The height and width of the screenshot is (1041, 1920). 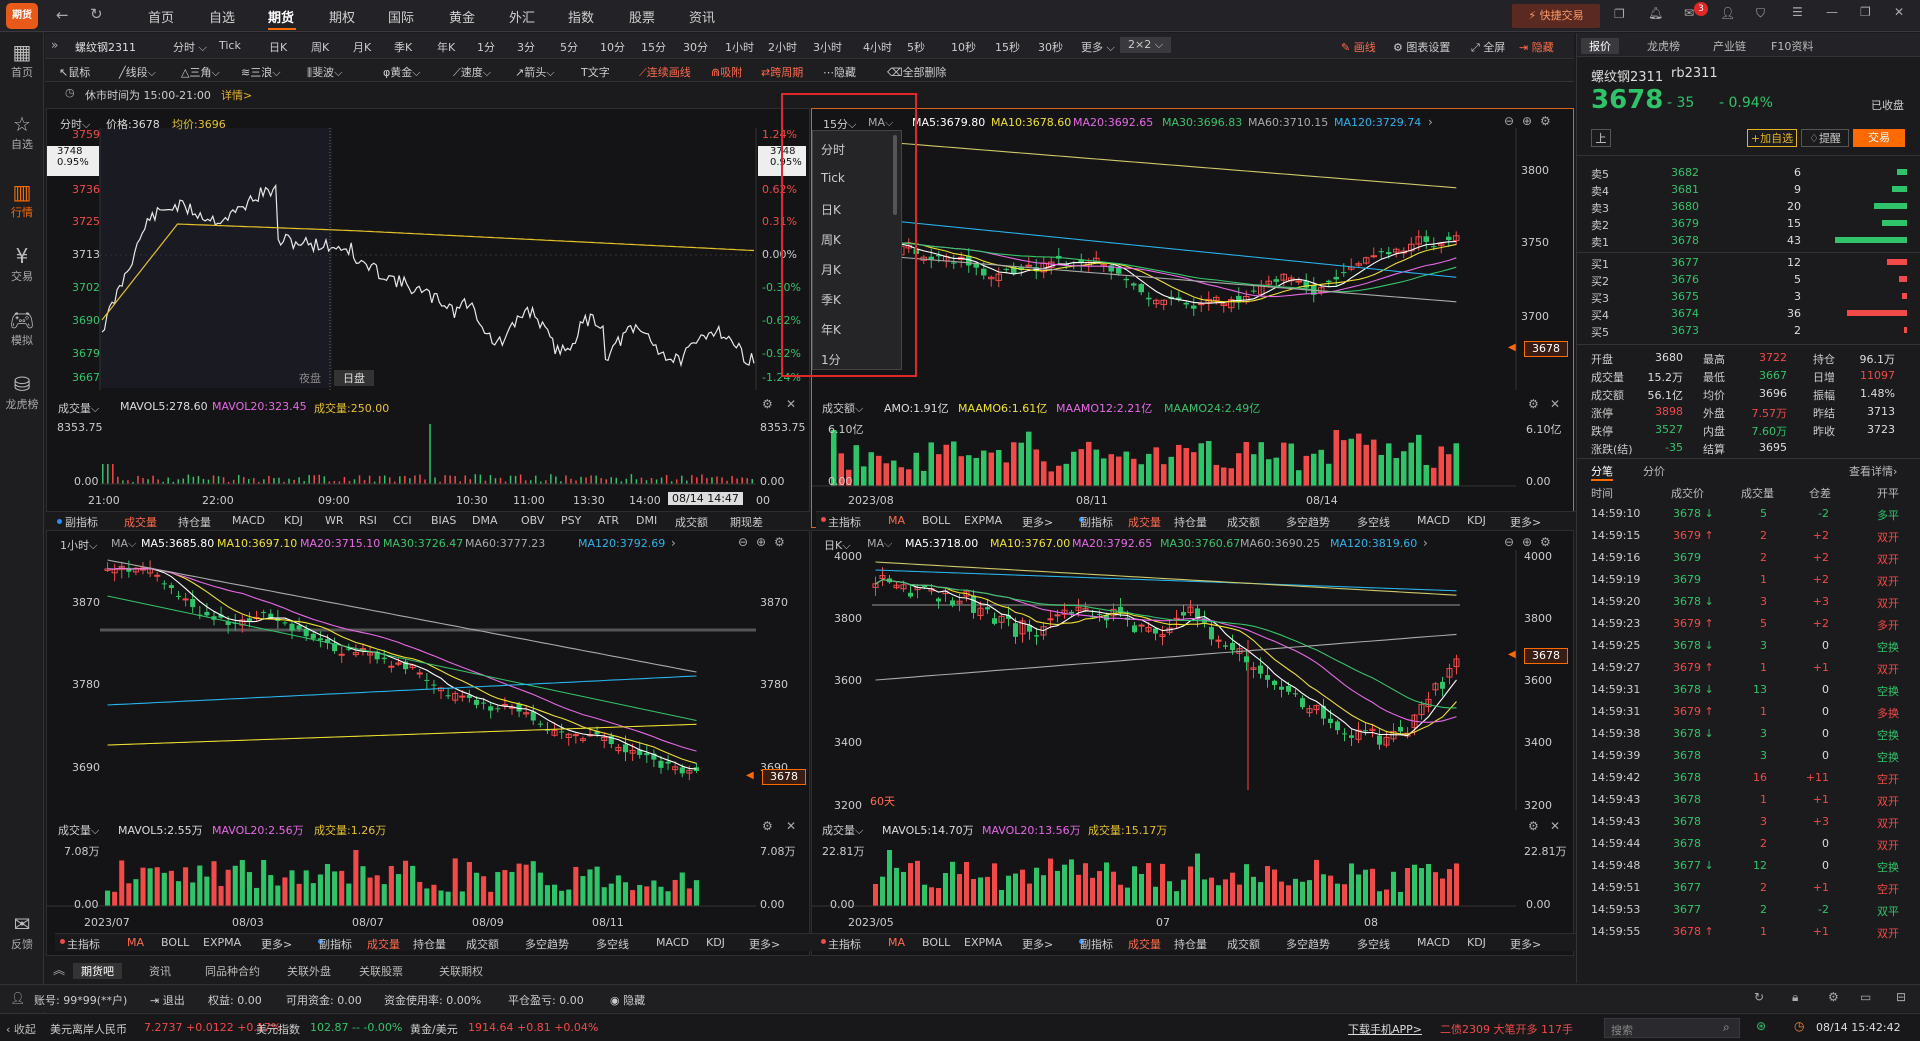 What do you see at coordinates (402, 72) in the screenshot?
I see `draw-tool-5: φ黄金⌵` at bounding box center [402, 72].